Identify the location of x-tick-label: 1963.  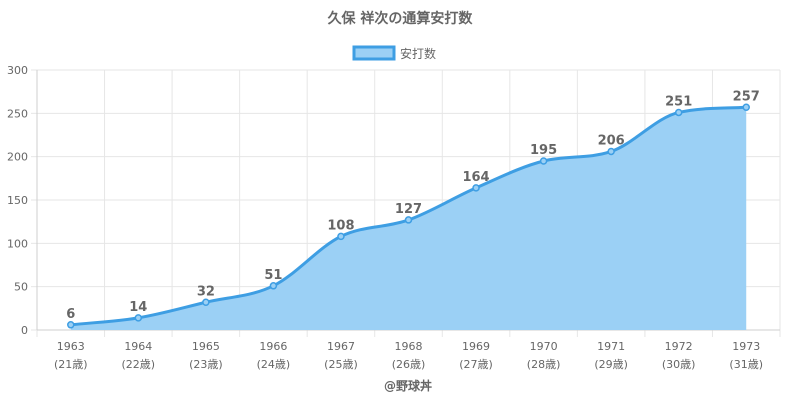
(71, 346).